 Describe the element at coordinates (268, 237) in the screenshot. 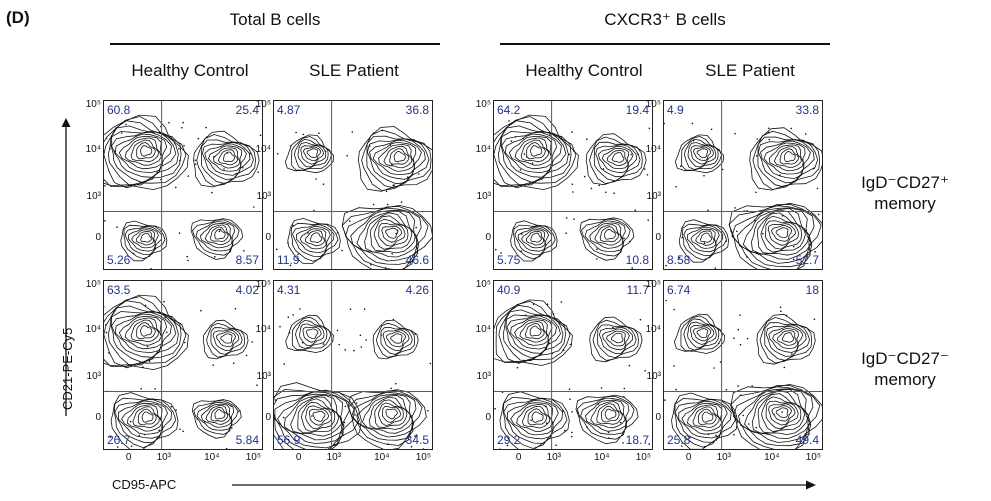

I see `y-tick-label: 0` at that location.